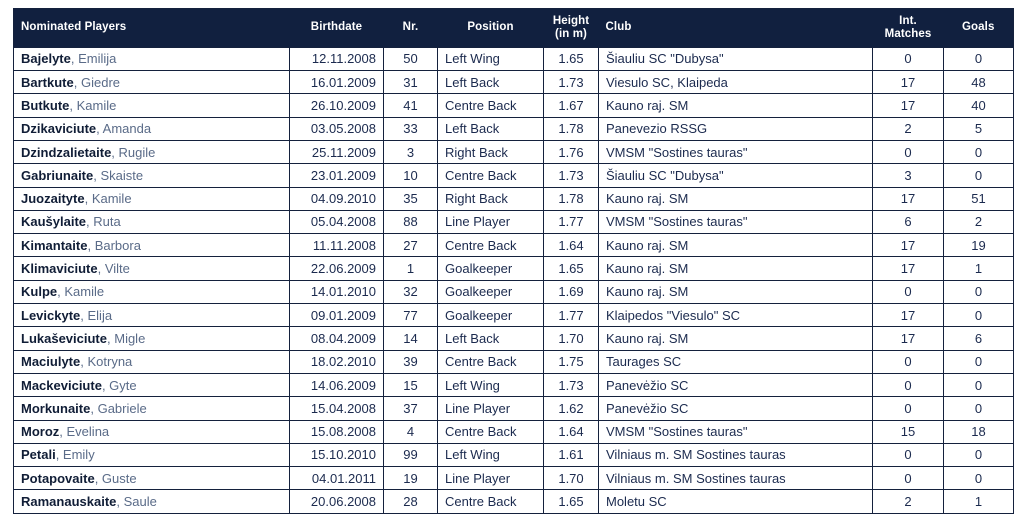 The width and height of the screenshot is (1028, 519). I want to click on column-header-matches-line2: Matches, so click(908, 33).